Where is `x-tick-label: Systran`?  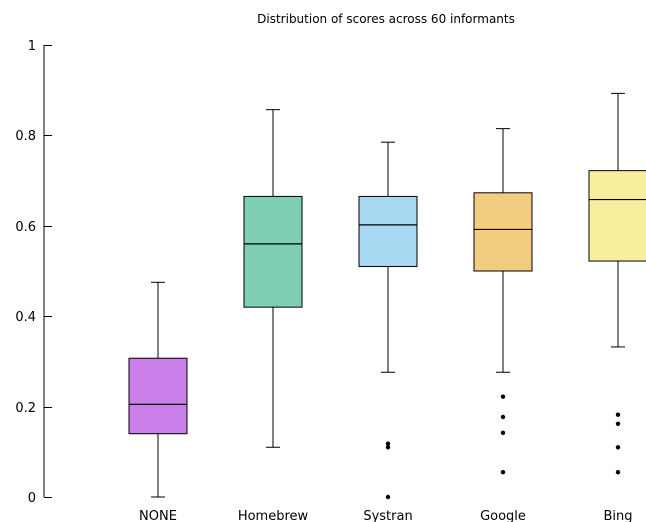
x-tick-label: Systran is located at coordinates (387, 515).